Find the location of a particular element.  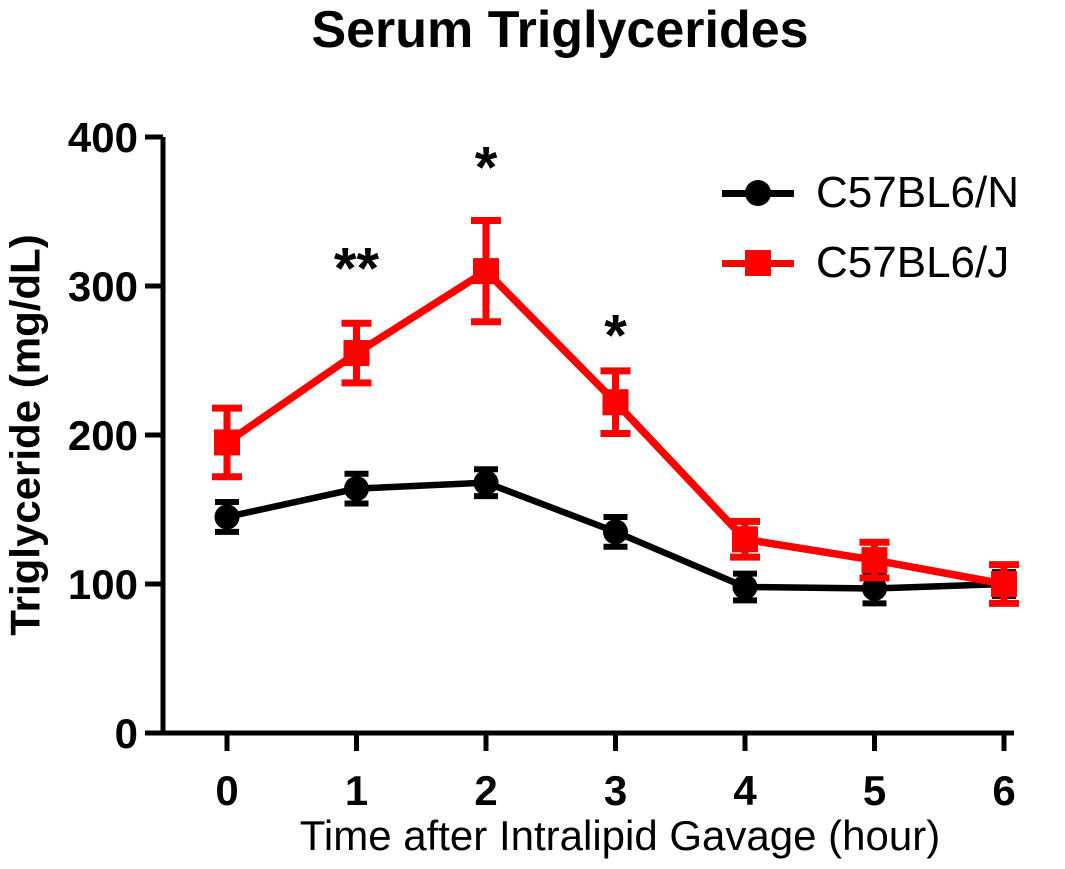

y-tick-label: 0 is located at coordinates (126, 733).